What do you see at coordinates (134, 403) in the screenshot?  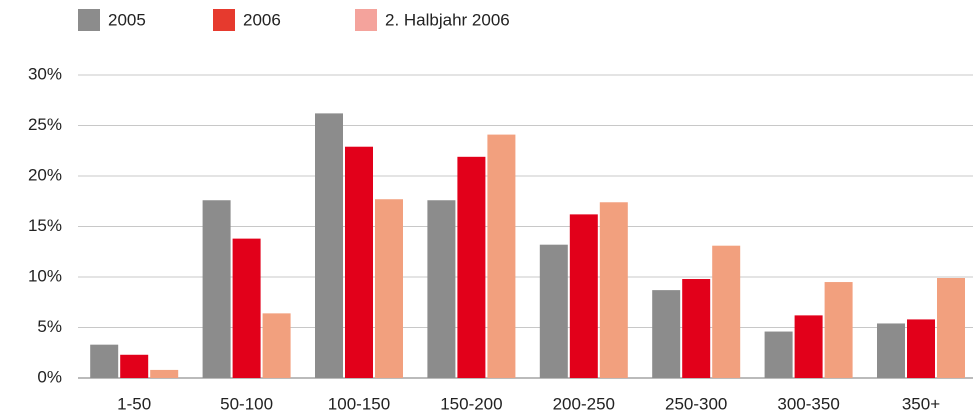 I see `x-tick-label: 1-50` at bounding box center [134, 403].